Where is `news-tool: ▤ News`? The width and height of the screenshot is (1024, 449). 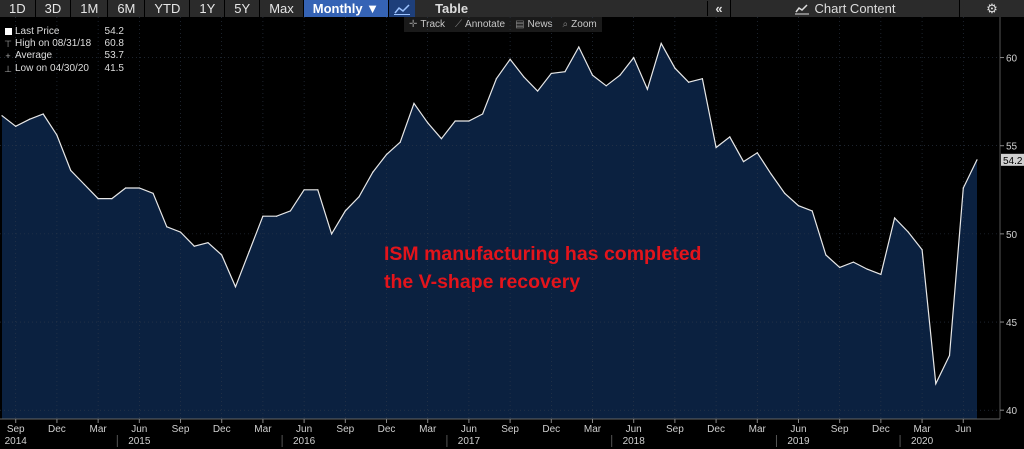 news-tool: ▤ News is located at coordinates (533, 24).